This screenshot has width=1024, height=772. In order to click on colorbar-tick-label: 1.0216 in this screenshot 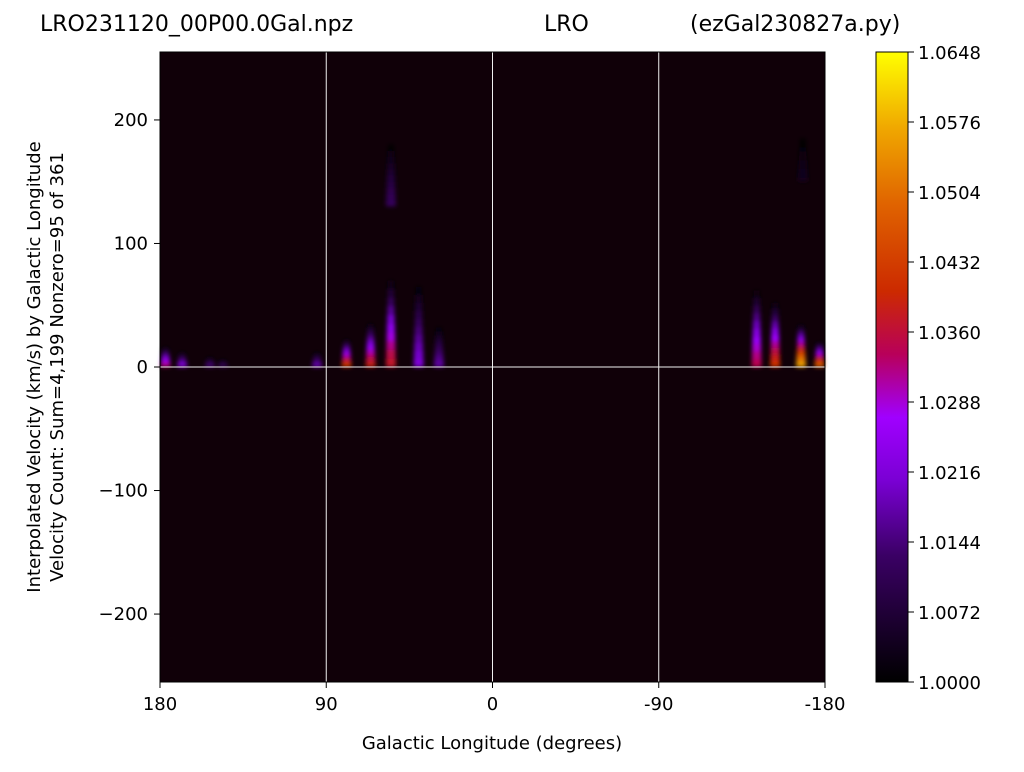, I will do `click(949, 473)`.